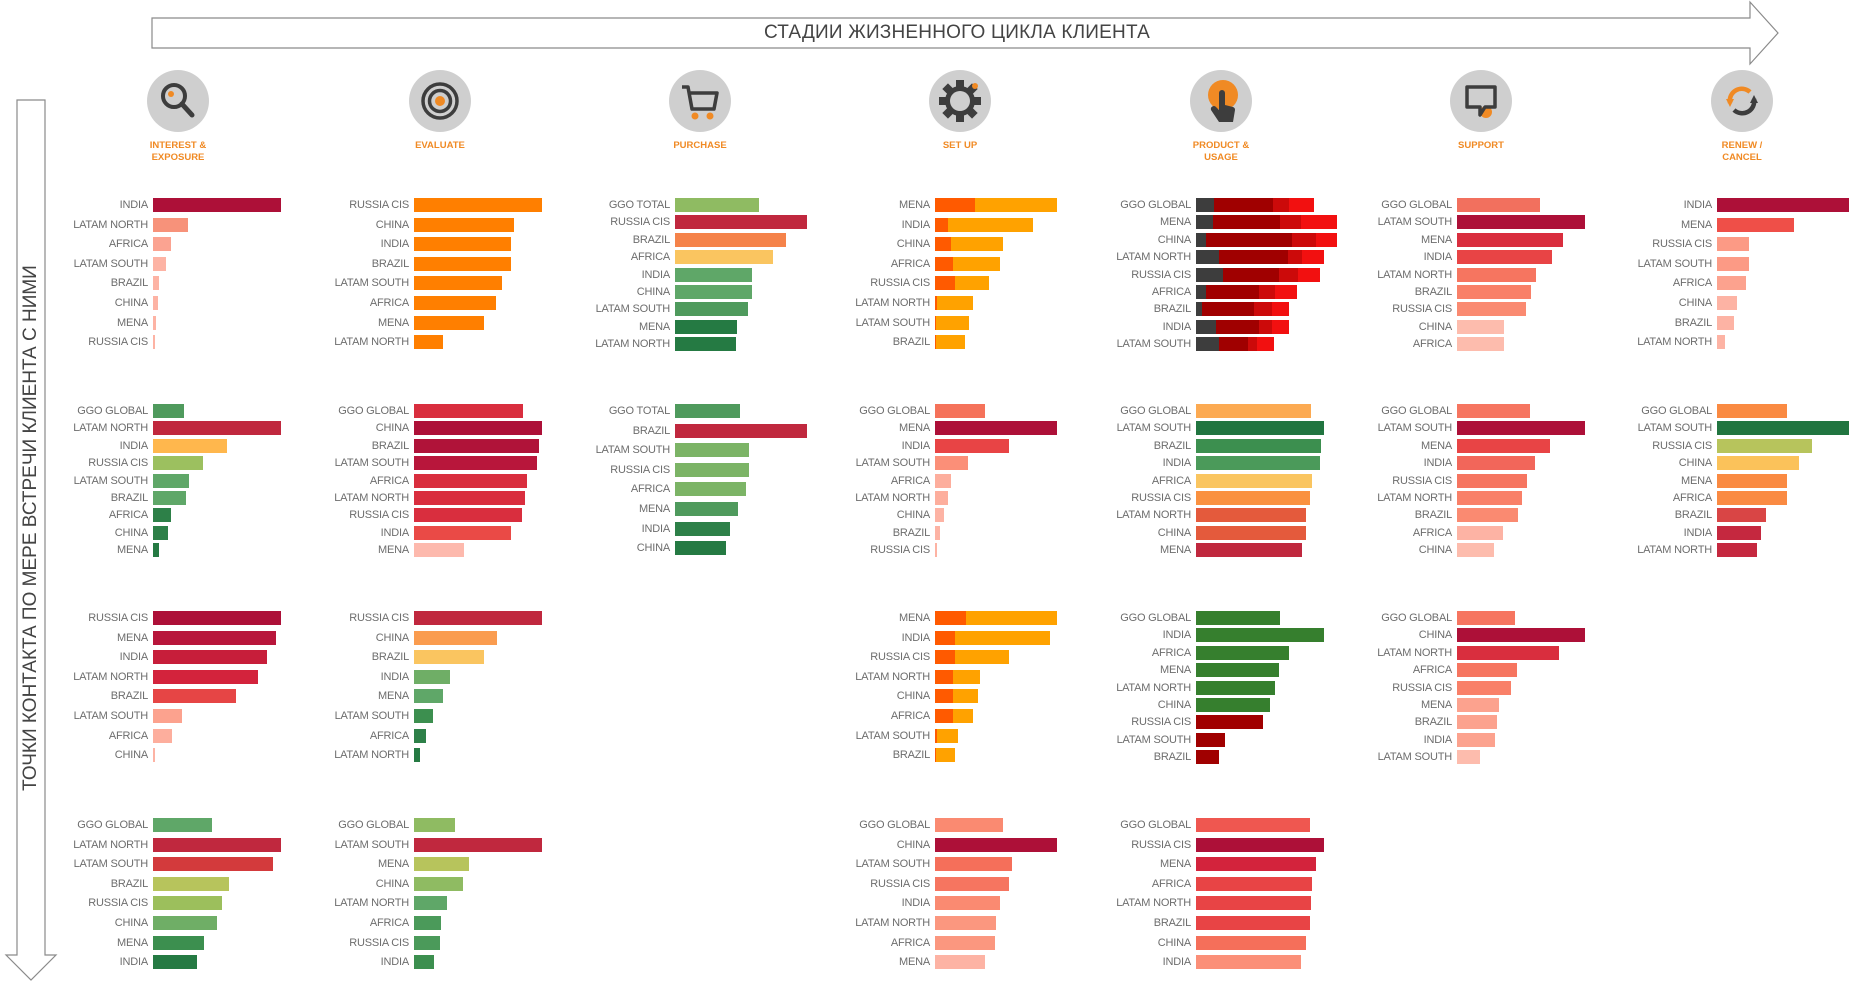  I want to click on stage-label: SUPPORT, so click(1481, 145).